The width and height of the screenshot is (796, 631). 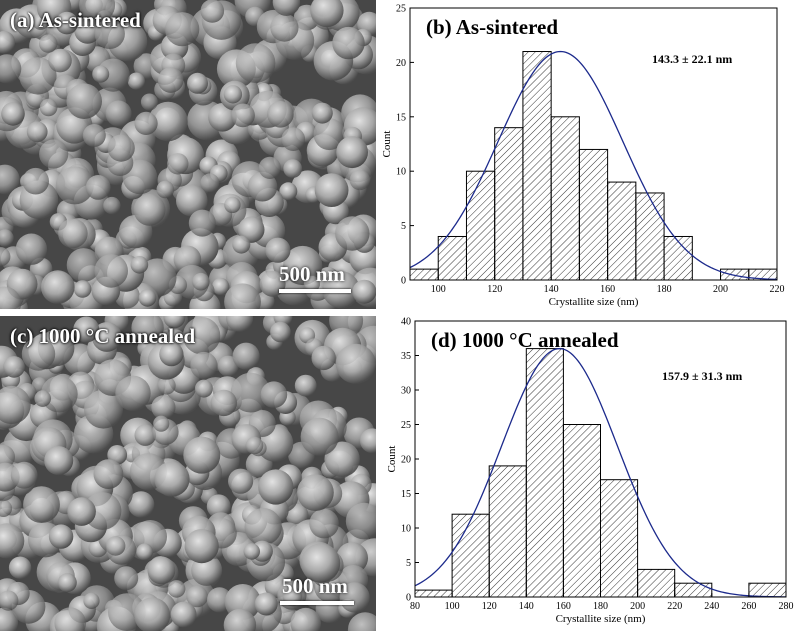 What do you see at coordinates (637, 606) in the screenshot?
I see `x-tick-label: 200` at bounding box center [637, 606].